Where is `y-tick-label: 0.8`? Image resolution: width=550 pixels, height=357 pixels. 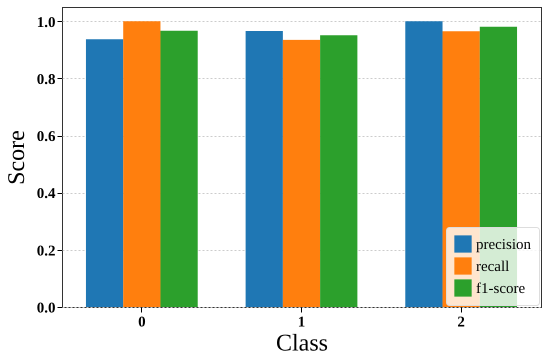
y-tick-label: 0.8 is located at coordinates (46, 80).